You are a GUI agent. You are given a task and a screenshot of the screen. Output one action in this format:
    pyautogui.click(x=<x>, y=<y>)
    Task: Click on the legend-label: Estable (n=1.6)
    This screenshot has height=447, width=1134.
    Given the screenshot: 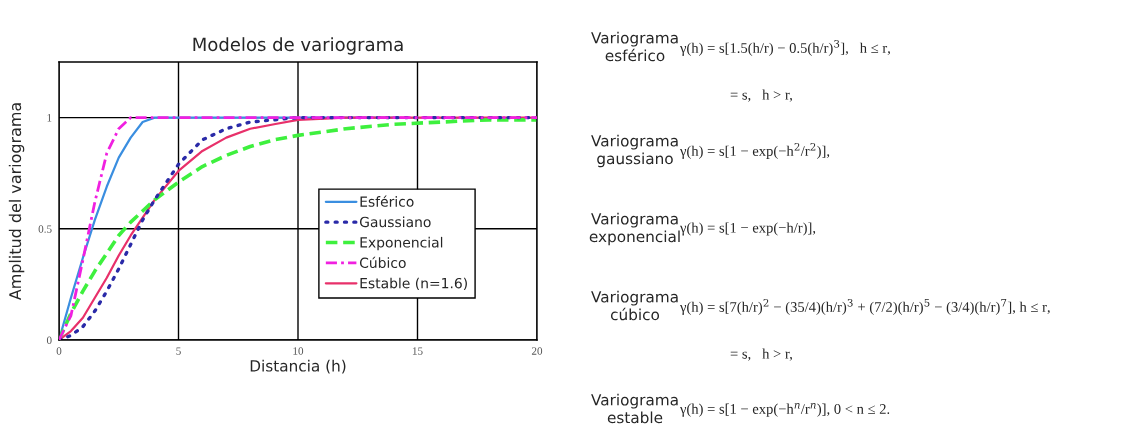 What is the action you would take?
    pyautogui.click(x=413, y=284)
    